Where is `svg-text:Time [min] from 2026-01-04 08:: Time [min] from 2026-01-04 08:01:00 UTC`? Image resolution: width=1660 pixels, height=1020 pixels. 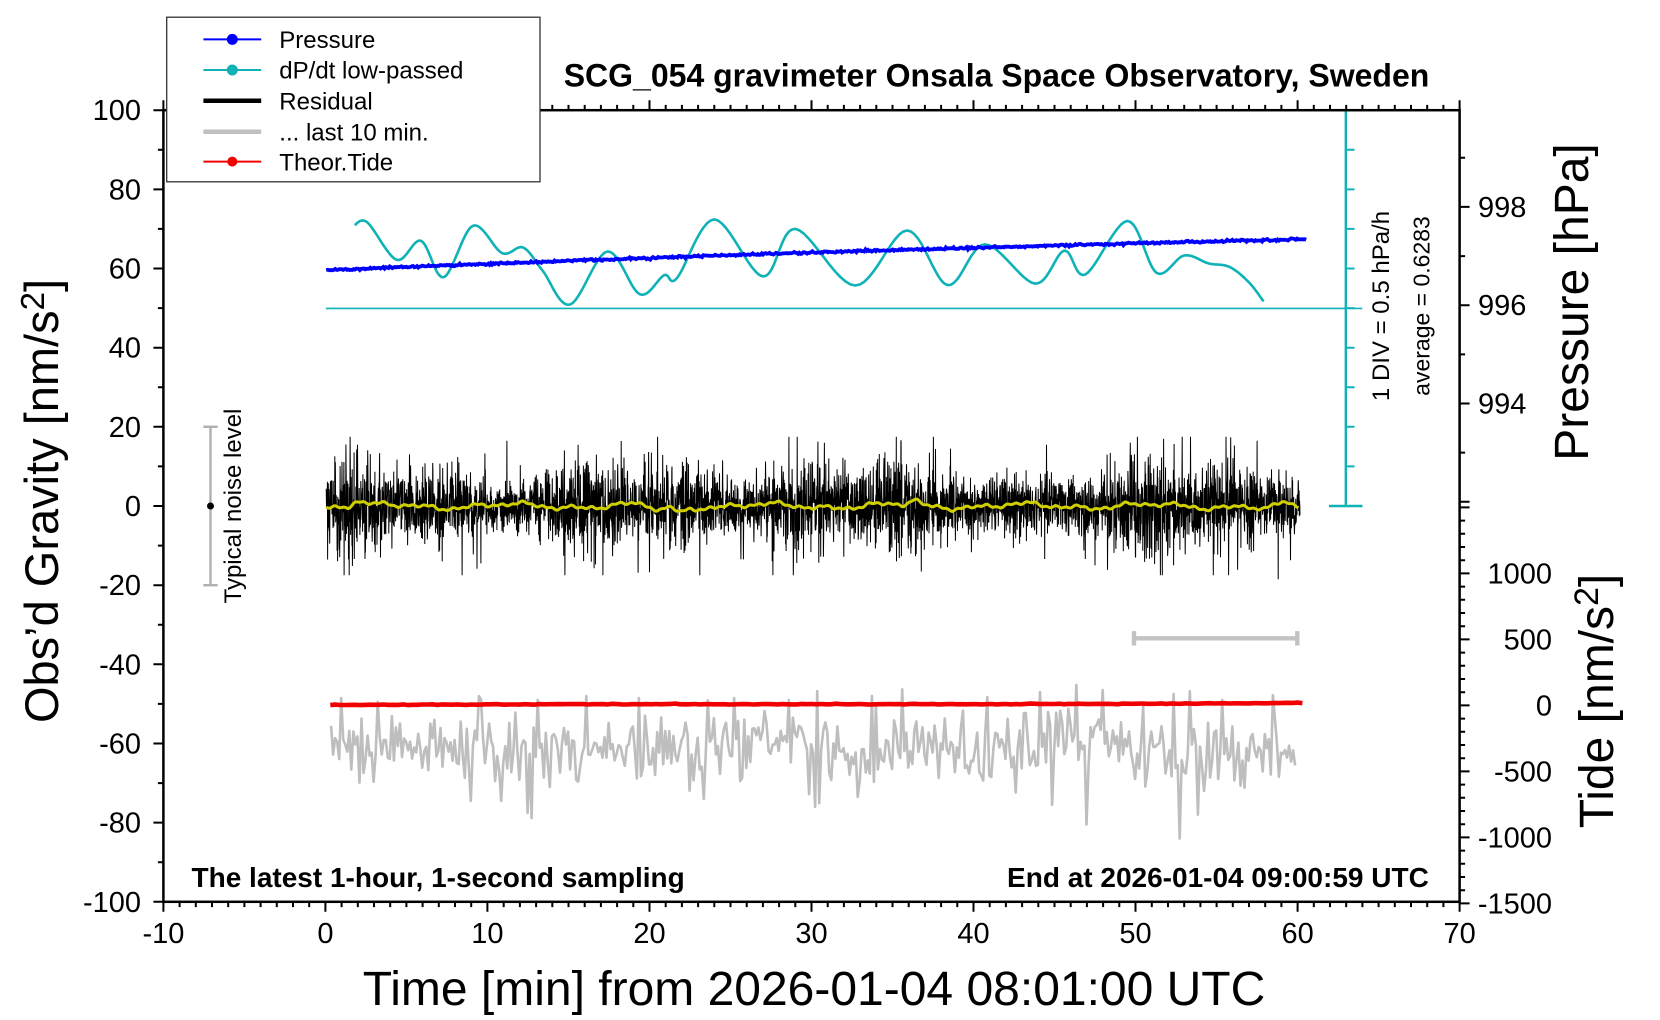
svg-text:Time [min] from 2026-01-04 08:: Time [min] from 2026-01-04 08:01:00 UTC is located at coordinates (814, 989).